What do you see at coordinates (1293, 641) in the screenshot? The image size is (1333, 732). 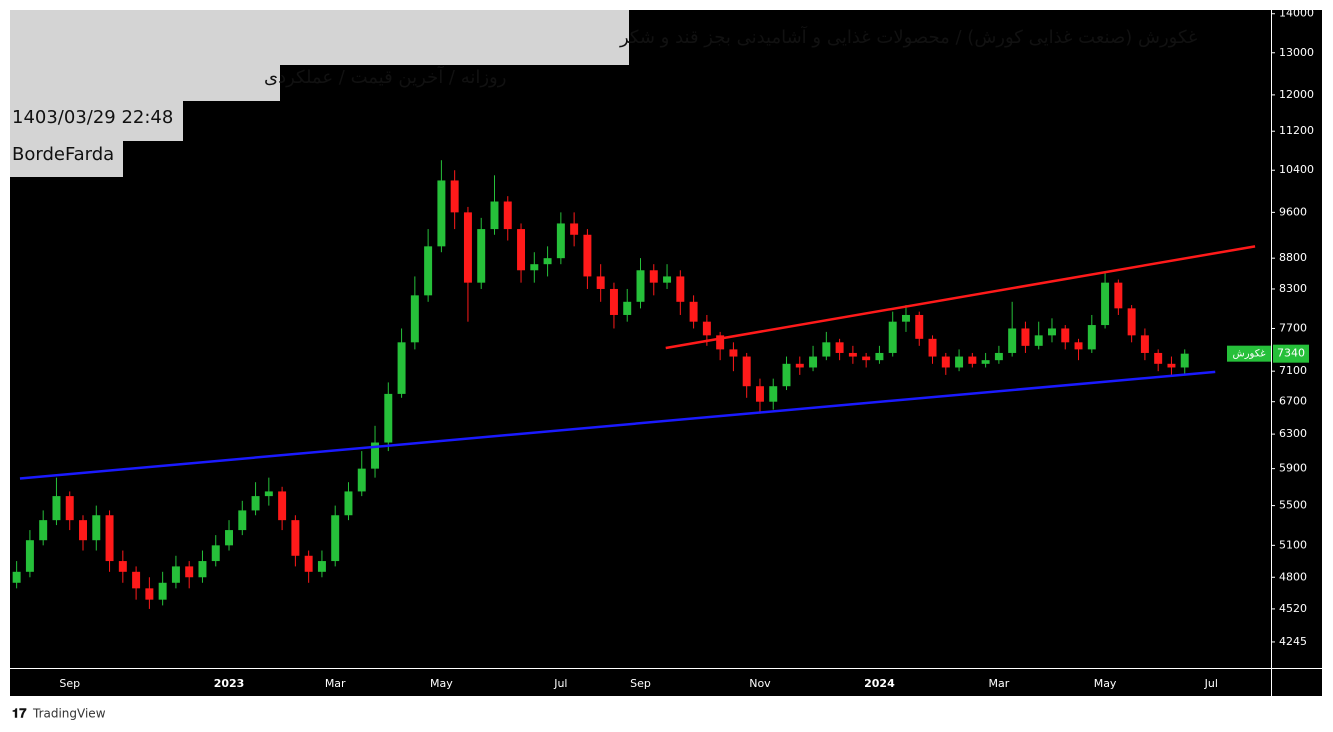 I see `y-tick-label: 4245` at bounding box center [1293, 641].